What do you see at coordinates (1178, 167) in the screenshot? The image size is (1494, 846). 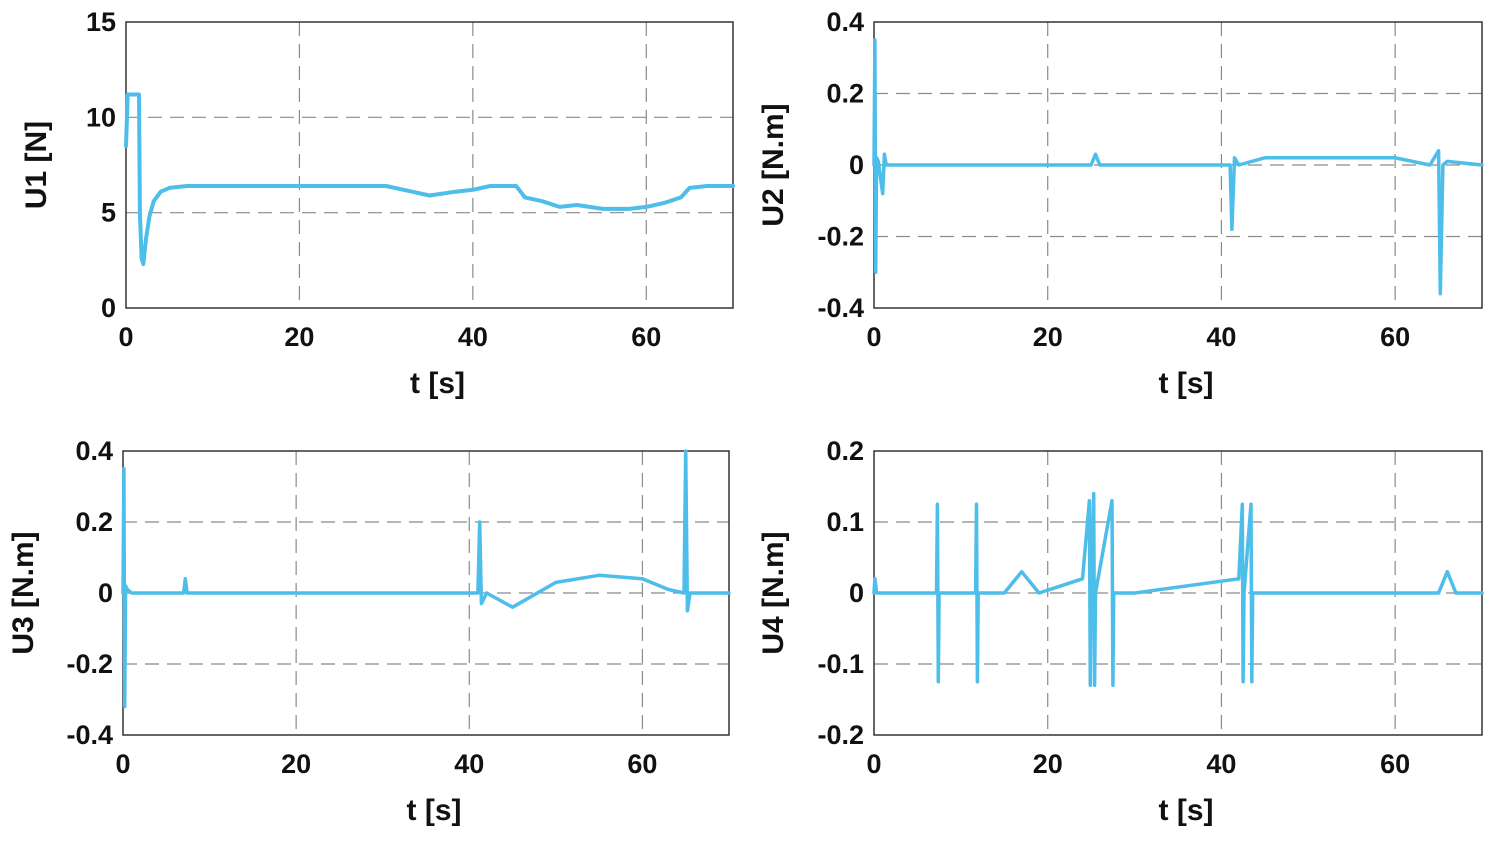 I see `series-line-u2` at bounding box center [1178, 167].